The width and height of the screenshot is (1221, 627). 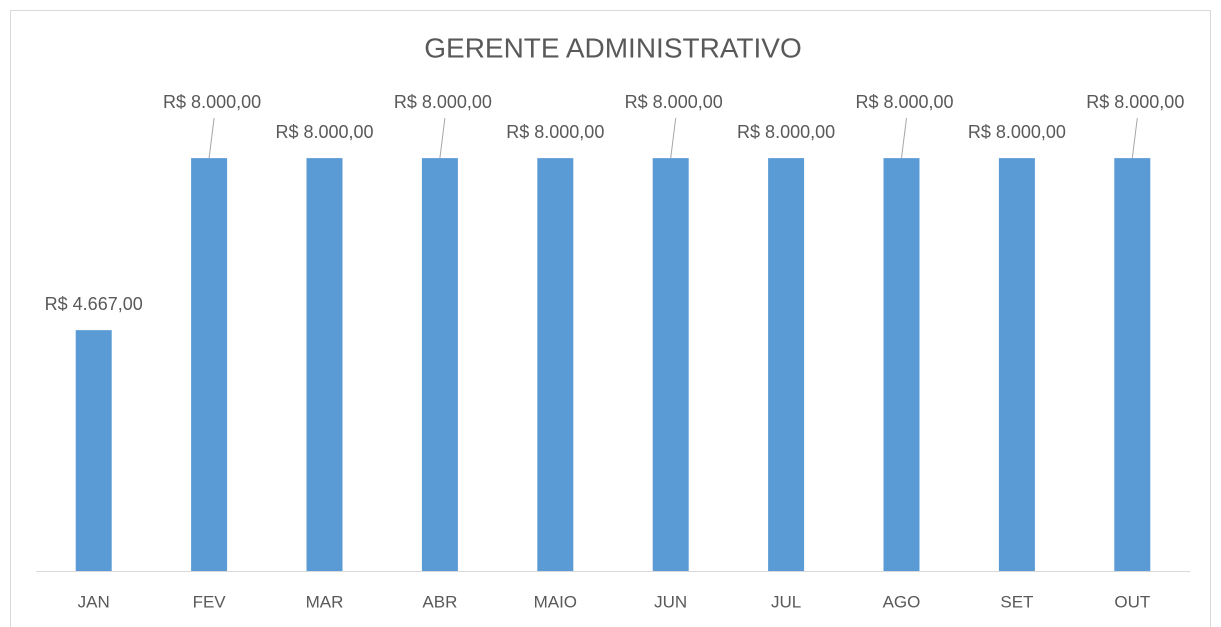 I want to click on x-tick-label: JAN, so click(x=94, y=601).